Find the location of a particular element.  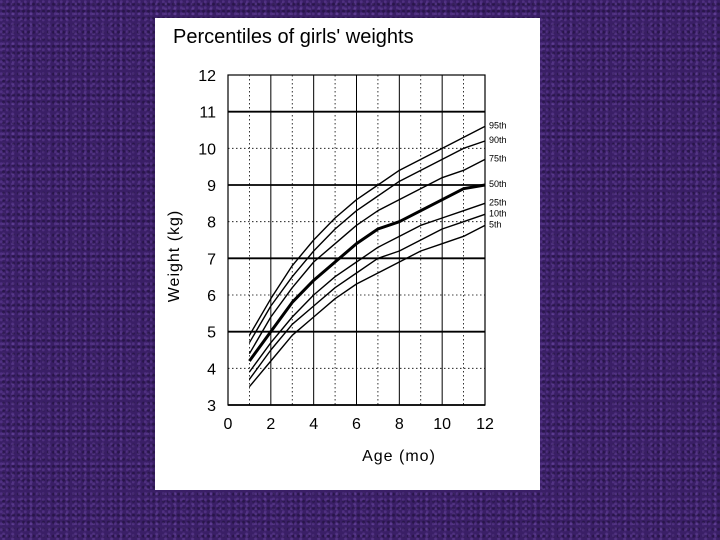

y-tick-label: 8 is located at coordinates (211, 223).